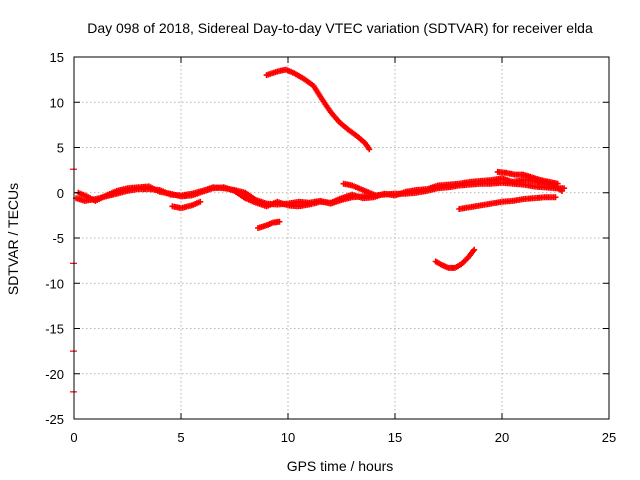  What do you see at coordinates (60, 148) in the screenshot?
I see `y-tick-label: 5` at bounding box center [60, 148].